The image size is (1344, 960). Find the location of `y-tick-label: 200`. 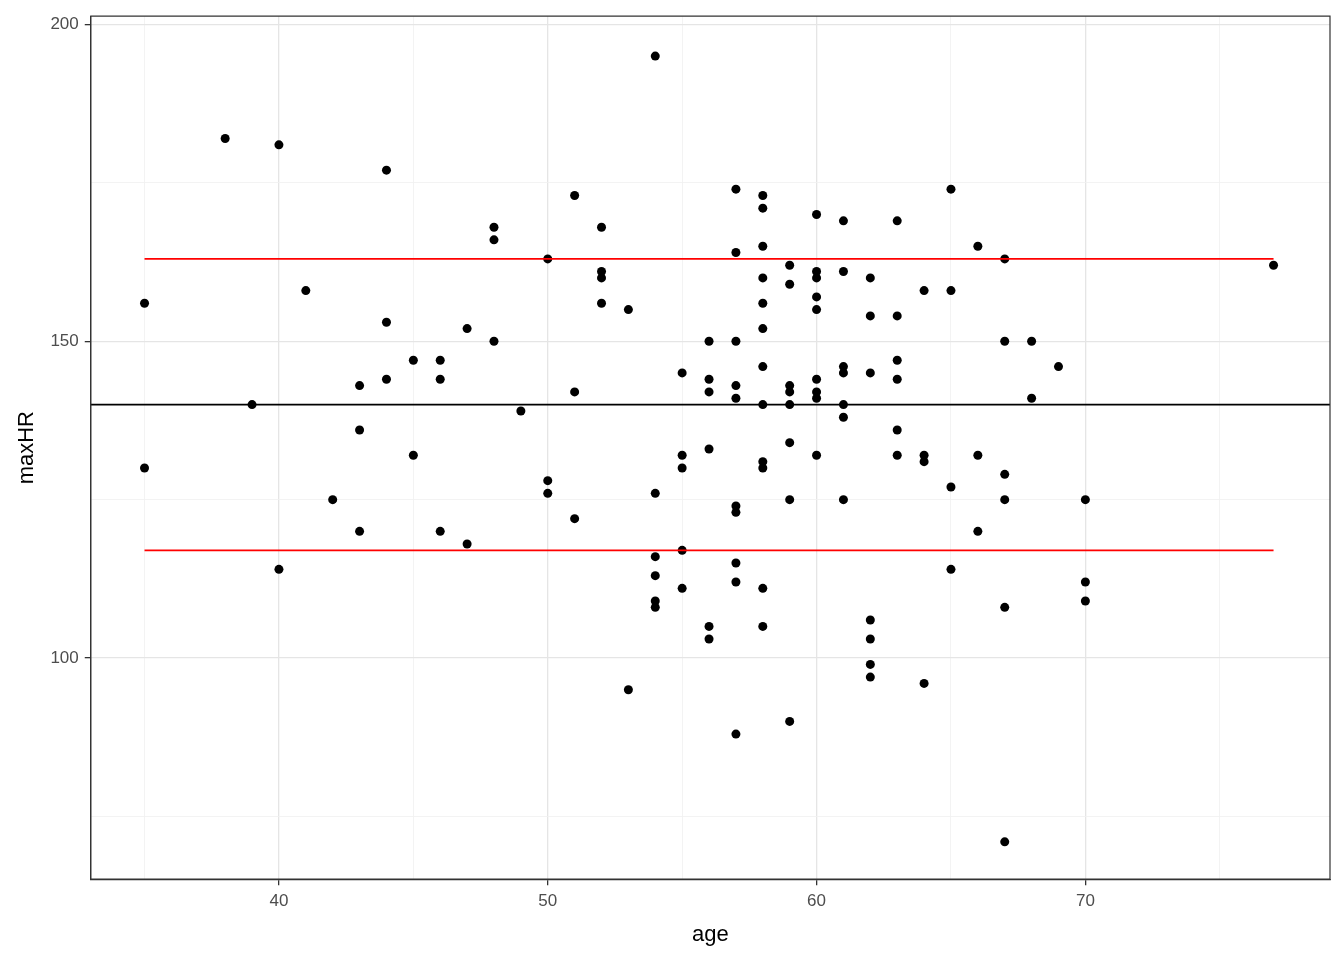

y-tick-label: 200 is located at coordinates (64, 24).